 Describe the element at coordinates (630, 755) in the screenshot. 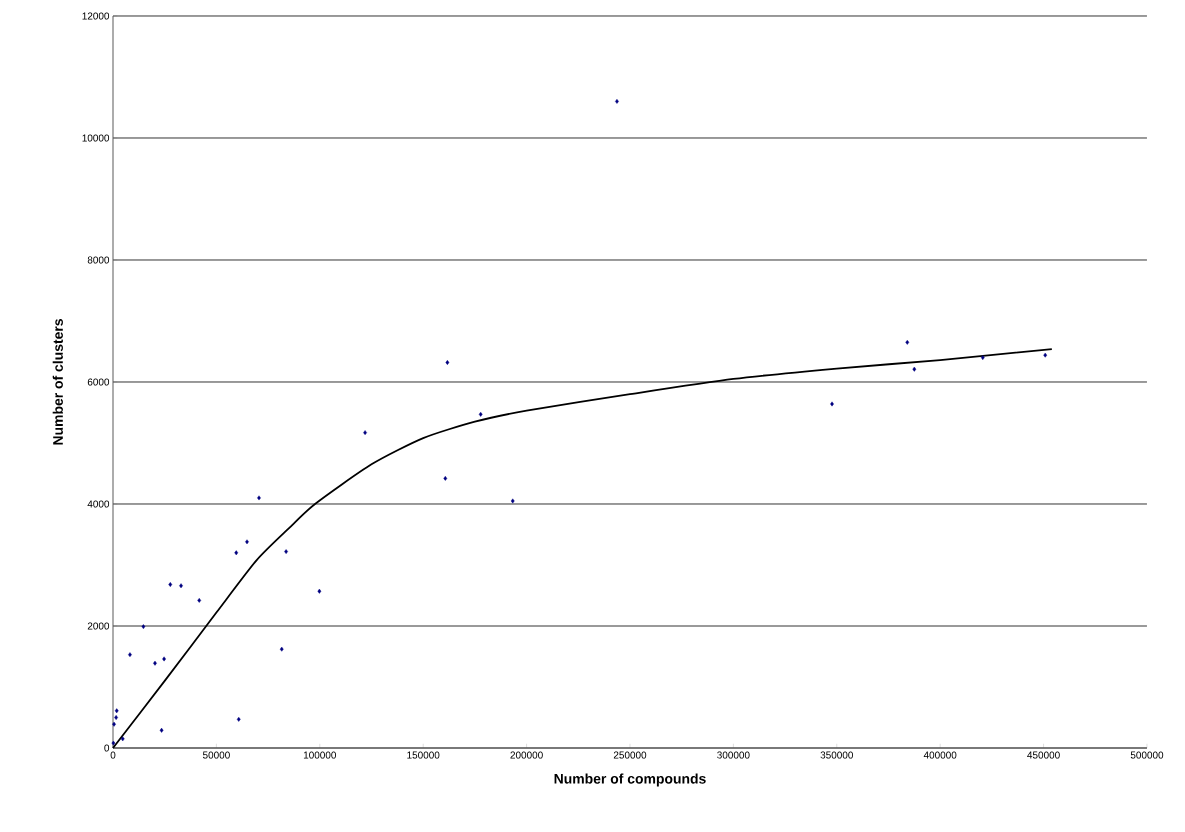

I see `x-tick-label: 250000` at that location.